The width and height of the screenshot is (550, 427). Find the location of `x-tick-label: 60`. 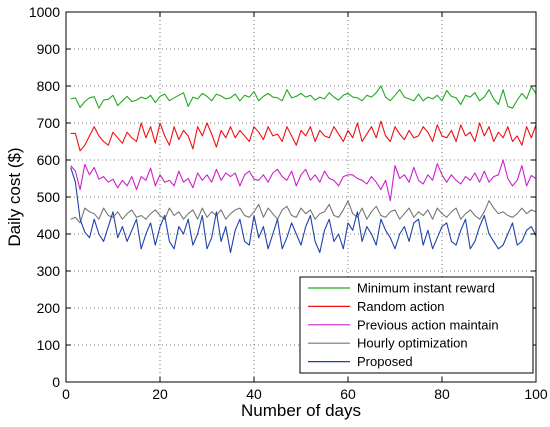

x-tick-label: 60 is located at coordinates (348, 394).